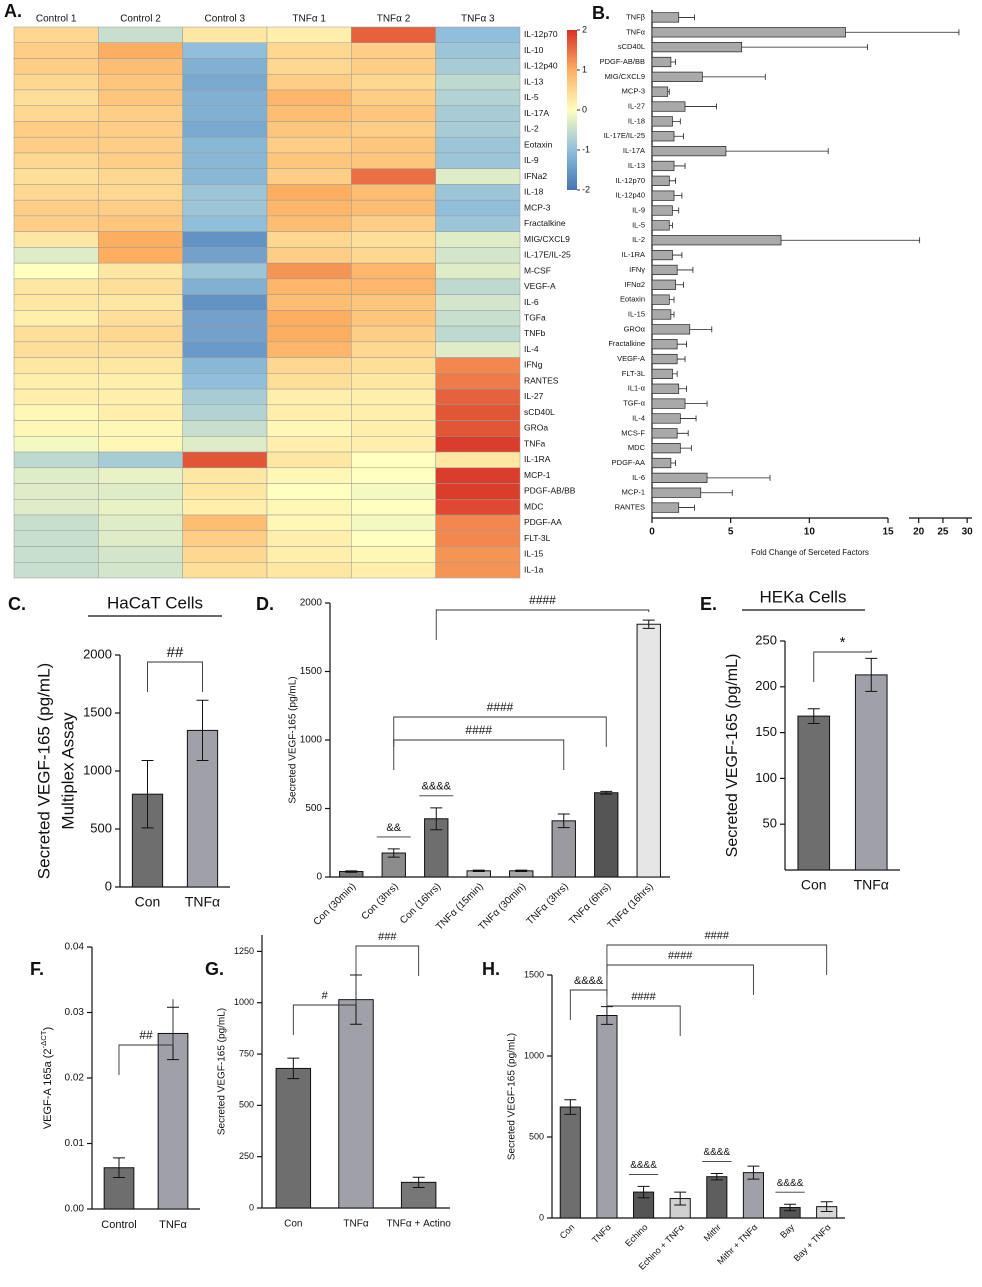 The width and height of the screenshot is (982, 1287). Describe the element at coordinates (48, 1088) in the screenshot. I see `y-axis-label-part: VEGF-A 165a (2` at that location.